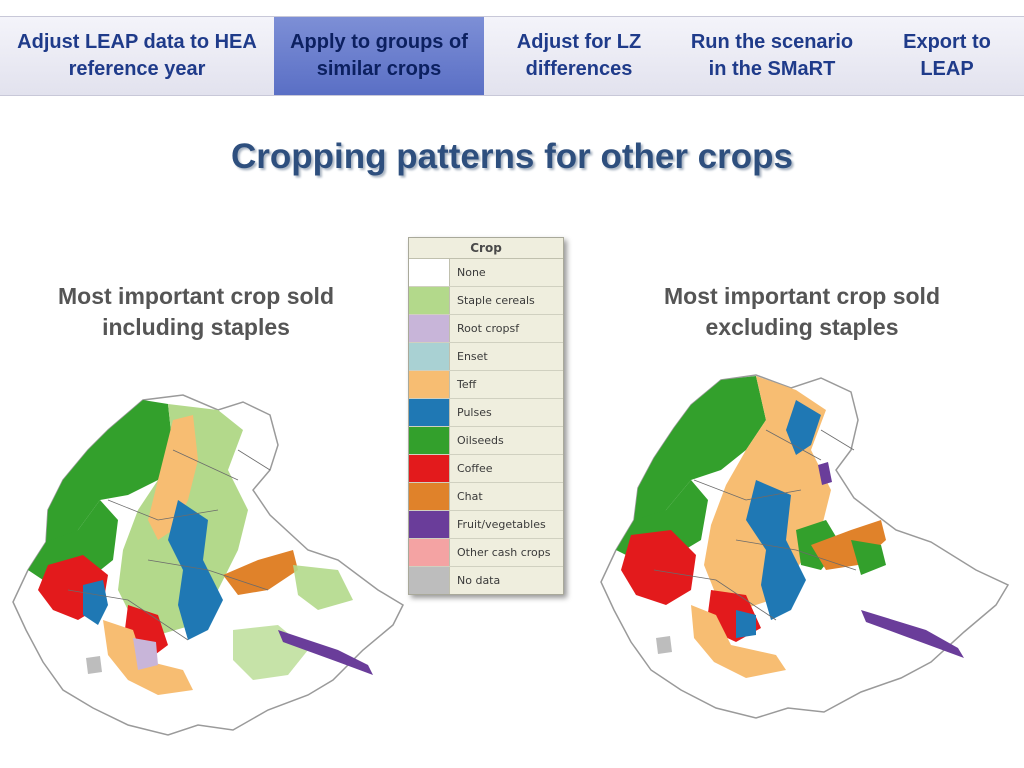 The height and width of the screenshot is (768, 1024). What do you see at coordinates (486, 248) in the screenshot?
I see `legend-header: Crop` at bounding box center [486, 248].